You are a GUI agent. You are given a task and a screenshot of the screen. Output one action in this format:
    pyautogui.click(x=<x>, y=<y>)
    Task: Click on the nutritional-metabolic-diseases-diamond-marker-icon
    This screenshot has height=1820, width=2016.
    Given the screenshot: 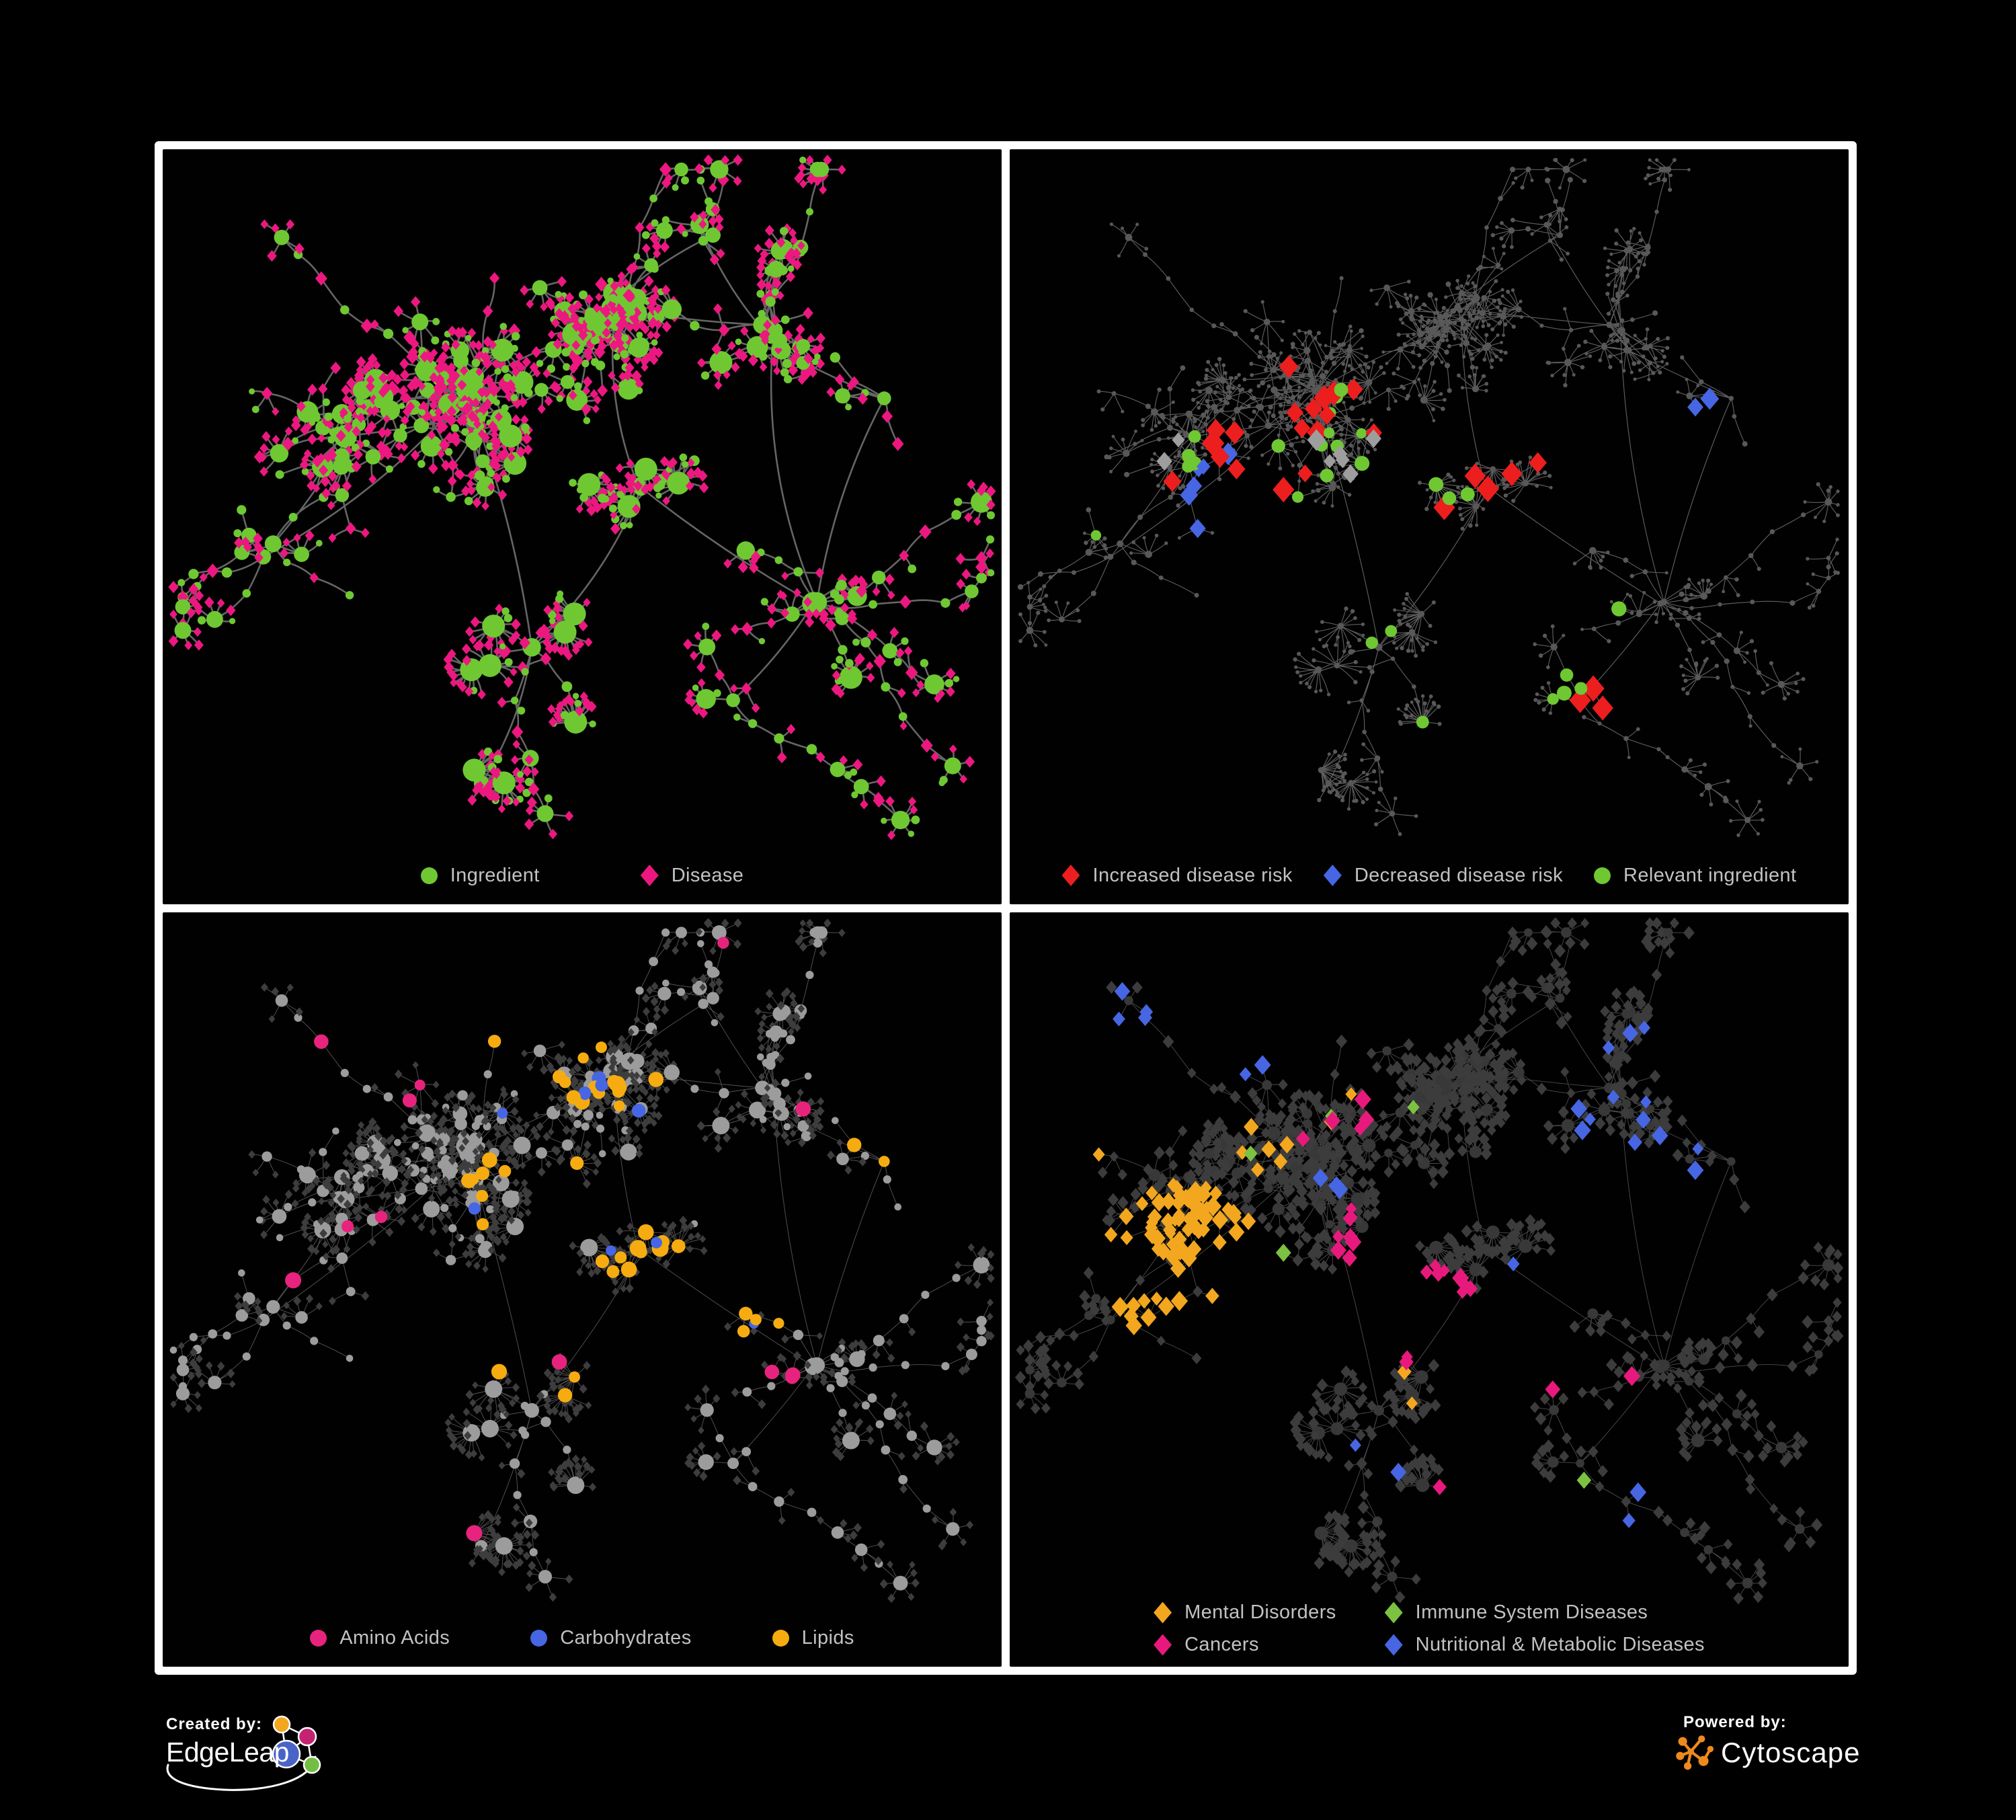 What is the action you would take?
    pyautogui.click(x=1393, y=1645)
    